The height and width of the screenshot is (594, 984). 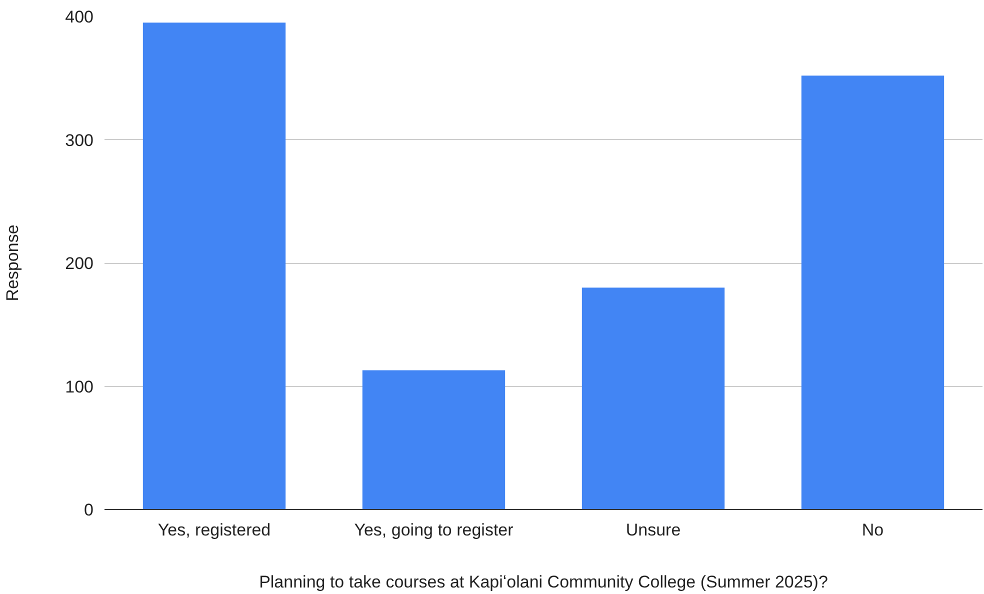 What do you see at coordinates (79, 263) in the screenshot?
I see `y-tick-label: 200` at bounding box center [79, 263].